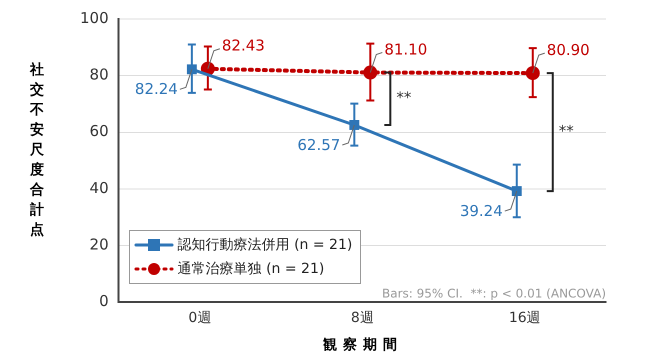 The image size is (666, 359). Describe the element at coordinates (568, 49) in the screenshot. I see `data-label: 80.90` at that location.